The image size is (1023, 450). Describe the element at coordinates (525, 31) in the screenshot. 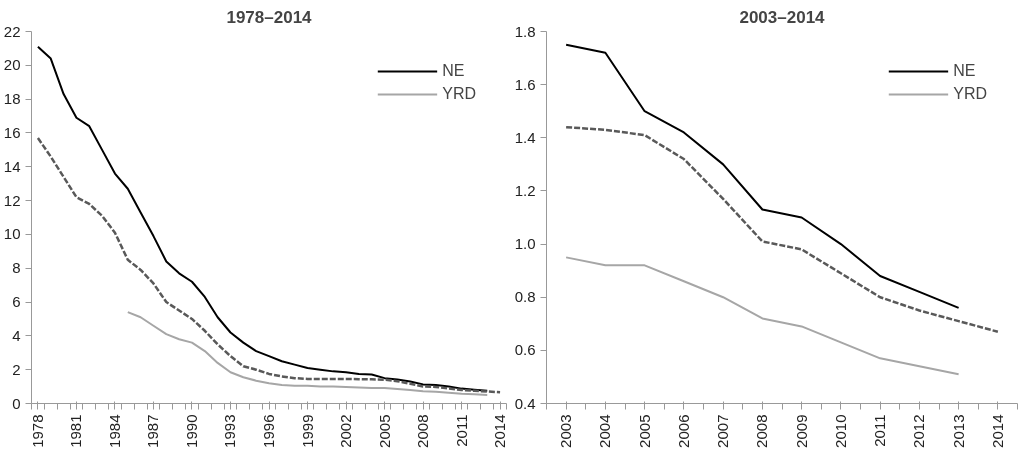

I see `y-tick-label: 1.8` at that location.